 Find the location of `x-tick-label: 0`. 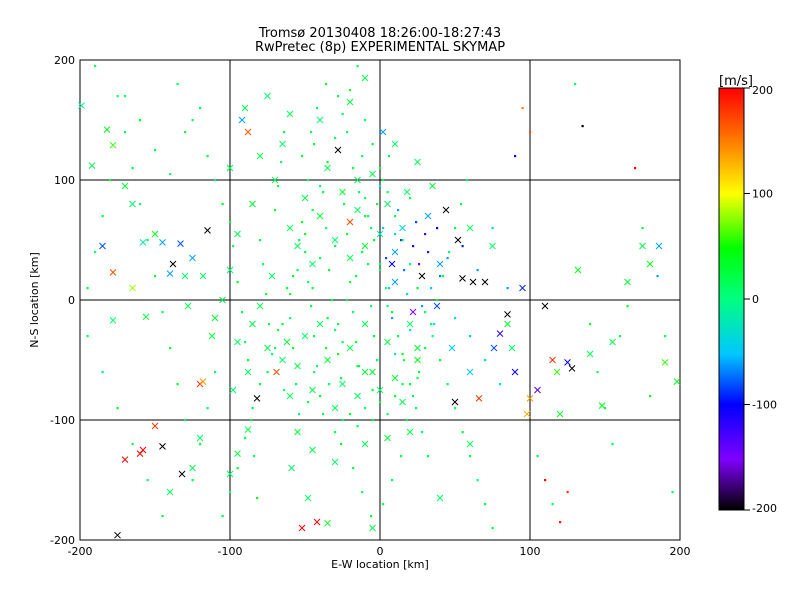

x-tick-label: 0 is located at coordinates (380, 551).